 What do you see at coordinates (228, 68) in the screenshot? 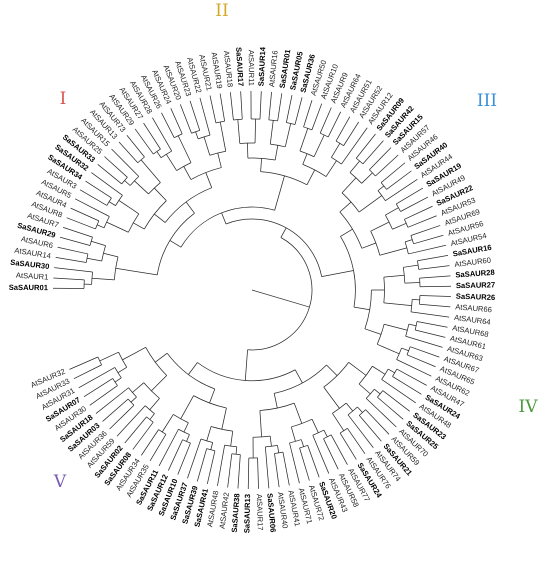
I see `leaf-label: AtSAUR18` at bounding box center [228, 68].